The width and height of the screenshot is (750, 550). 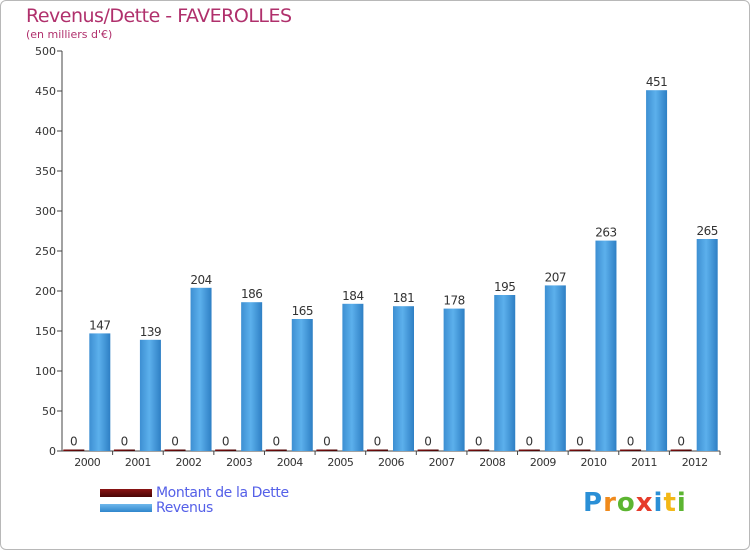 What do you see at coordinates (610, 503) in the screenshot?
I see `logo-letter: r` at bounding box center [610, 503].